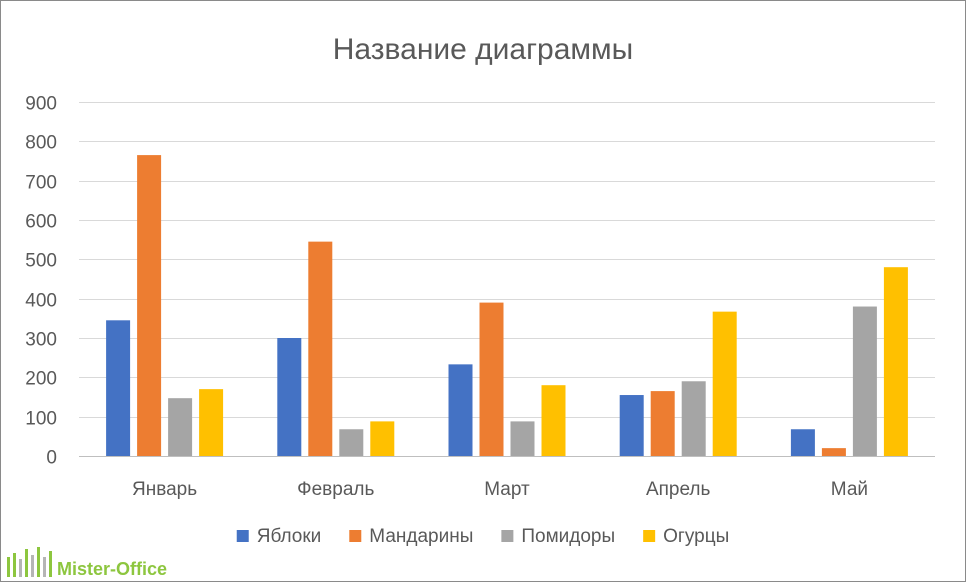 The image size is (966, 586). Describe the element at coordinates (51, 458) in the screenshot. I see `y-tick-label: 0` at that location.